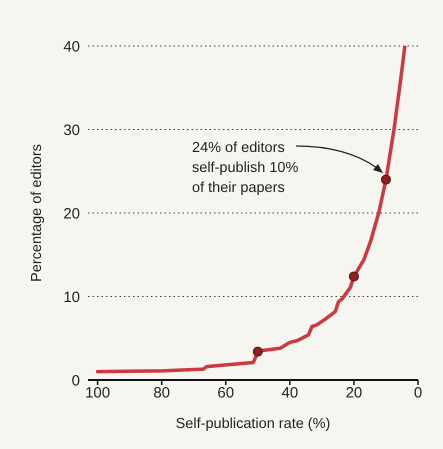 This screenshot has width=443, height=449. I want to click on x-tick-label: 40, so click(290, 393).